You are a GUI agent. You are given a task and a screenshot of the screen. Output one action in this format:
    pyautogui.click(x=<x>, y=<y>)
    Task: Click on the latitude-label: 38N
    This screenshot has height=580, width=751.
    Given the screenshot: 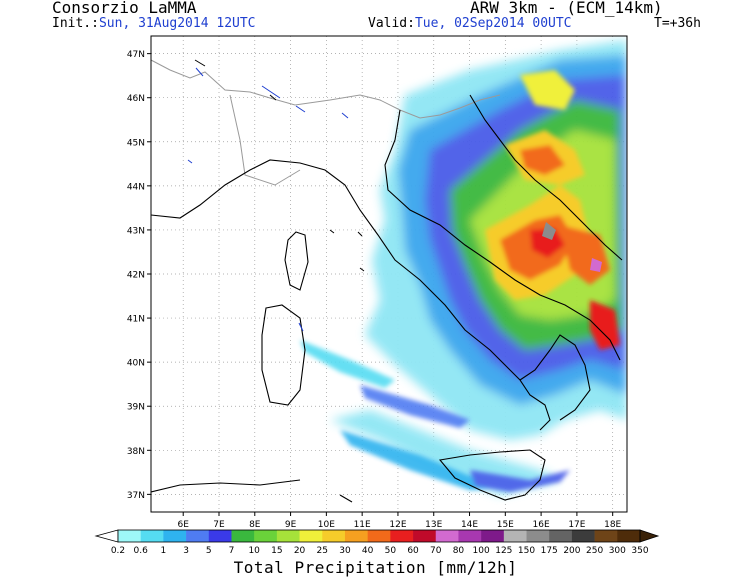 What is the action you would take?
    pyautogui.click(x=136, y=452)
    